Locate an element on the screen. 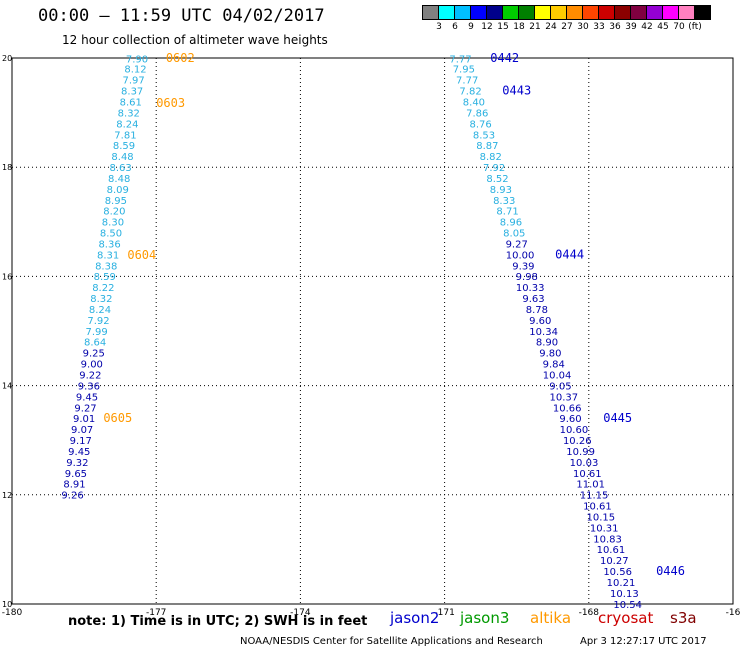 The width and height of the screenshot is (740, 650). colorbar-label: 15 is located at coordinates (503, 27).